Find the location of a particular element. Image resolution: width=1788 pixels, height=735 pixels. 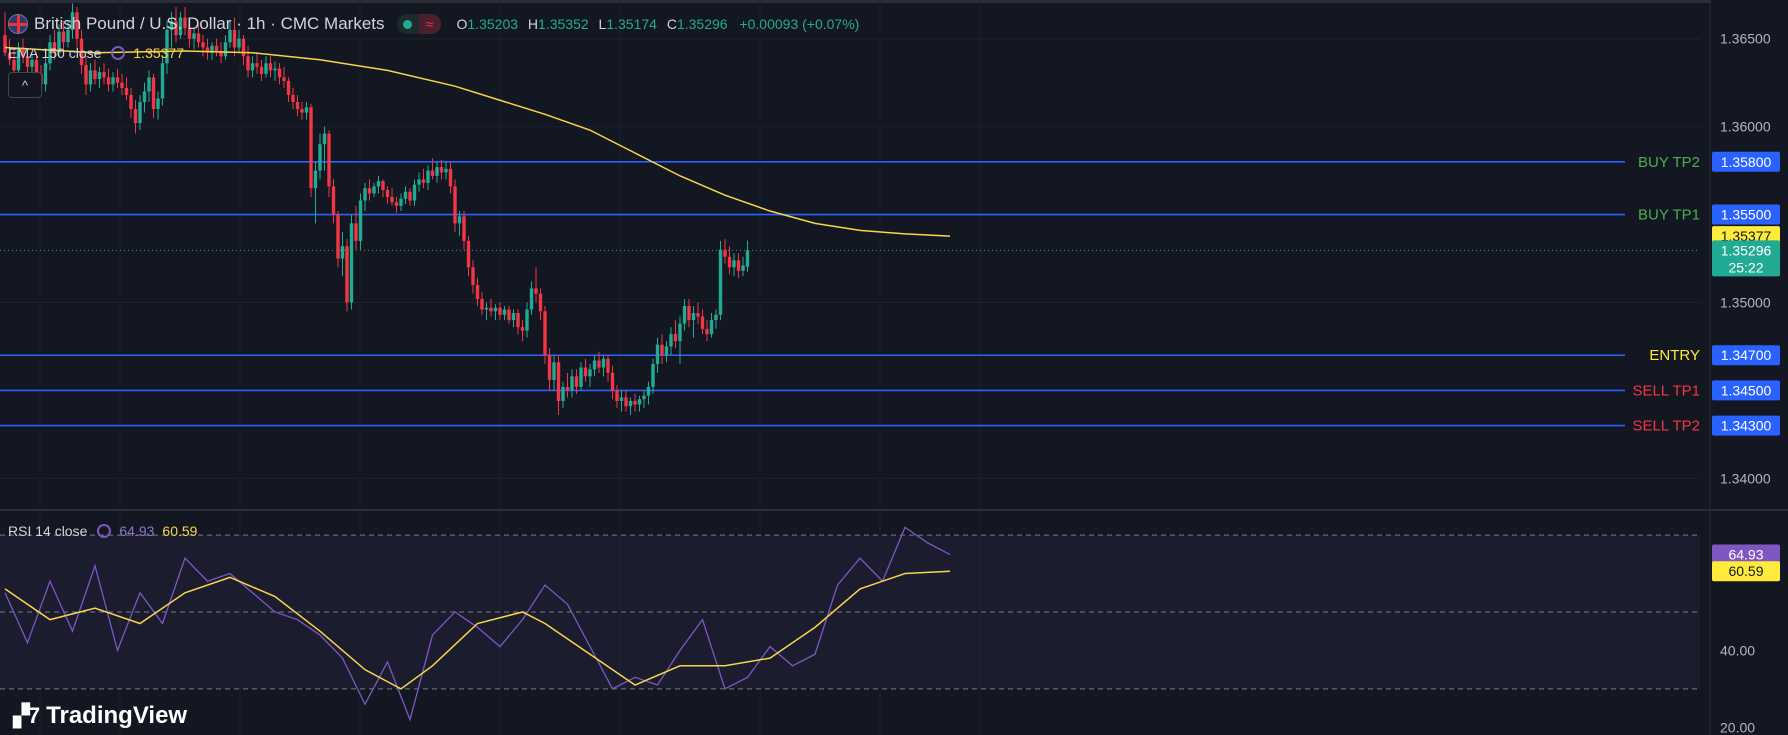

rsi-tick-label: 20.00 is located at coordinates (1737, 727).